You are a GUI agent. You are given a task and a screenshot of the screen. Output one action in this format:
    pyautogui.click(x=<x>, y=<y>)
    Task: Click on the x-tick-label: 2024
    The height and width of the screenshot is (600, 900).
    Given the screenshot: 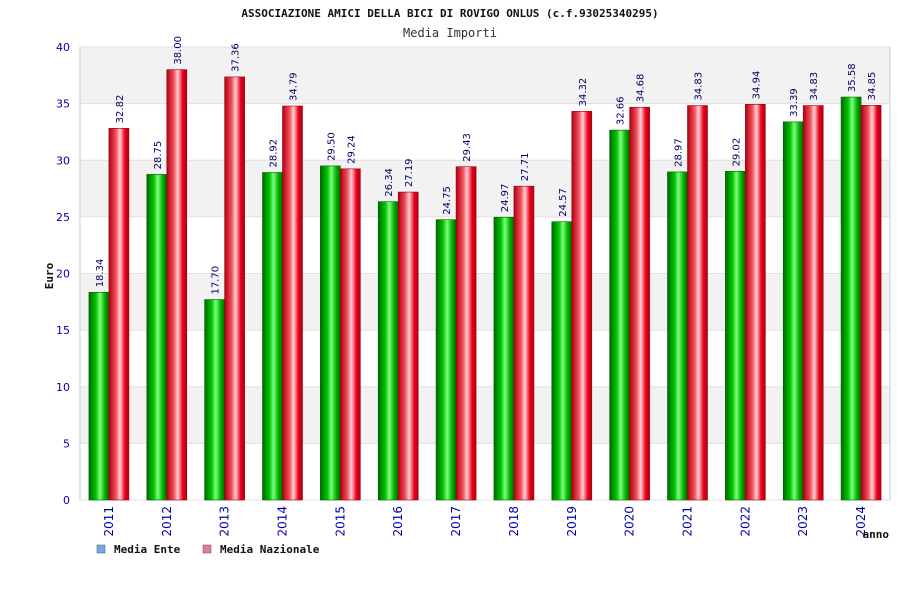 What is the action you would take?
    pyautogui.click(x=861, y=521)
    